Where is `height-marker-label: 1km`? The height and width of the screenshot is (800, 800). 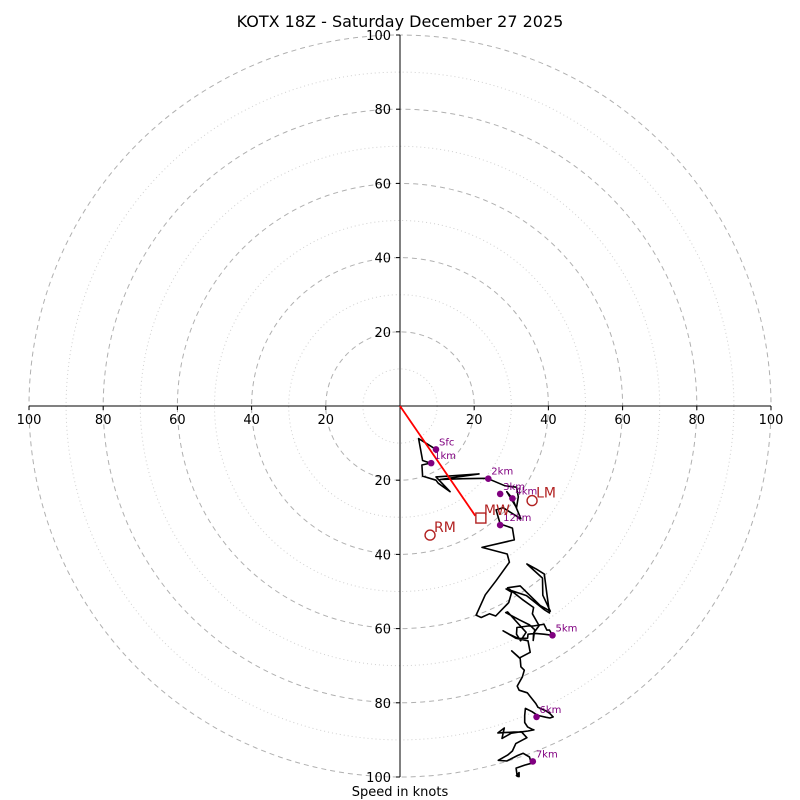 height-marker-label: 1km is located at coordinates (445, 456).